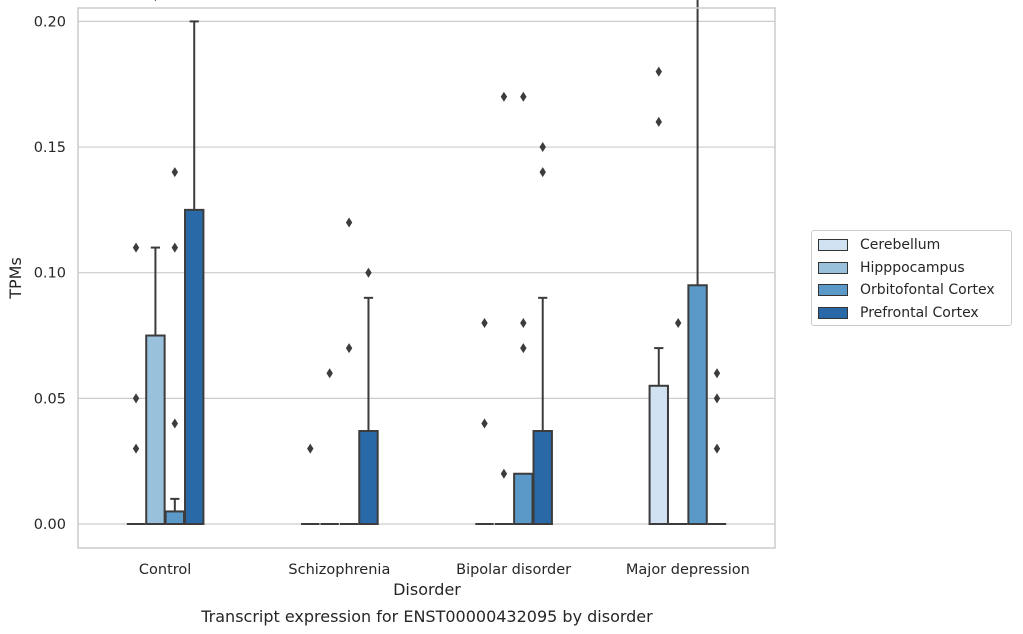  I want to click on legend-item-prefrontal-cortex: Prefrontal Cortex, so click(911, 313).